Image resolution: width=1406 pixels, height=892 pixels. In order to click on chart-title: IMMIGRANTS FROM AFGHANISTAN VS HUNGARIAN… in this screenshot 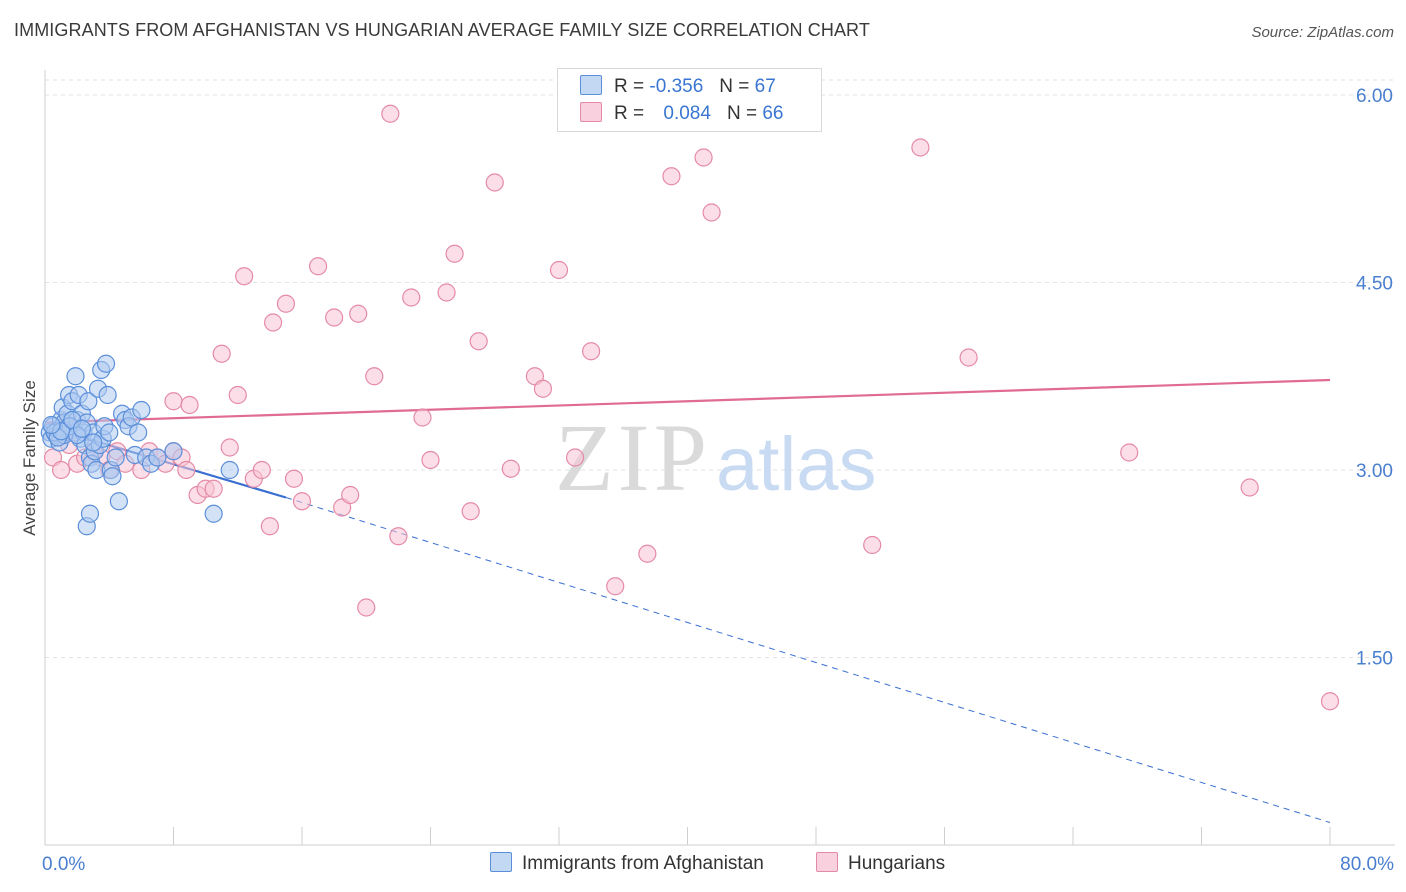, I will do `click(442, 30)`.